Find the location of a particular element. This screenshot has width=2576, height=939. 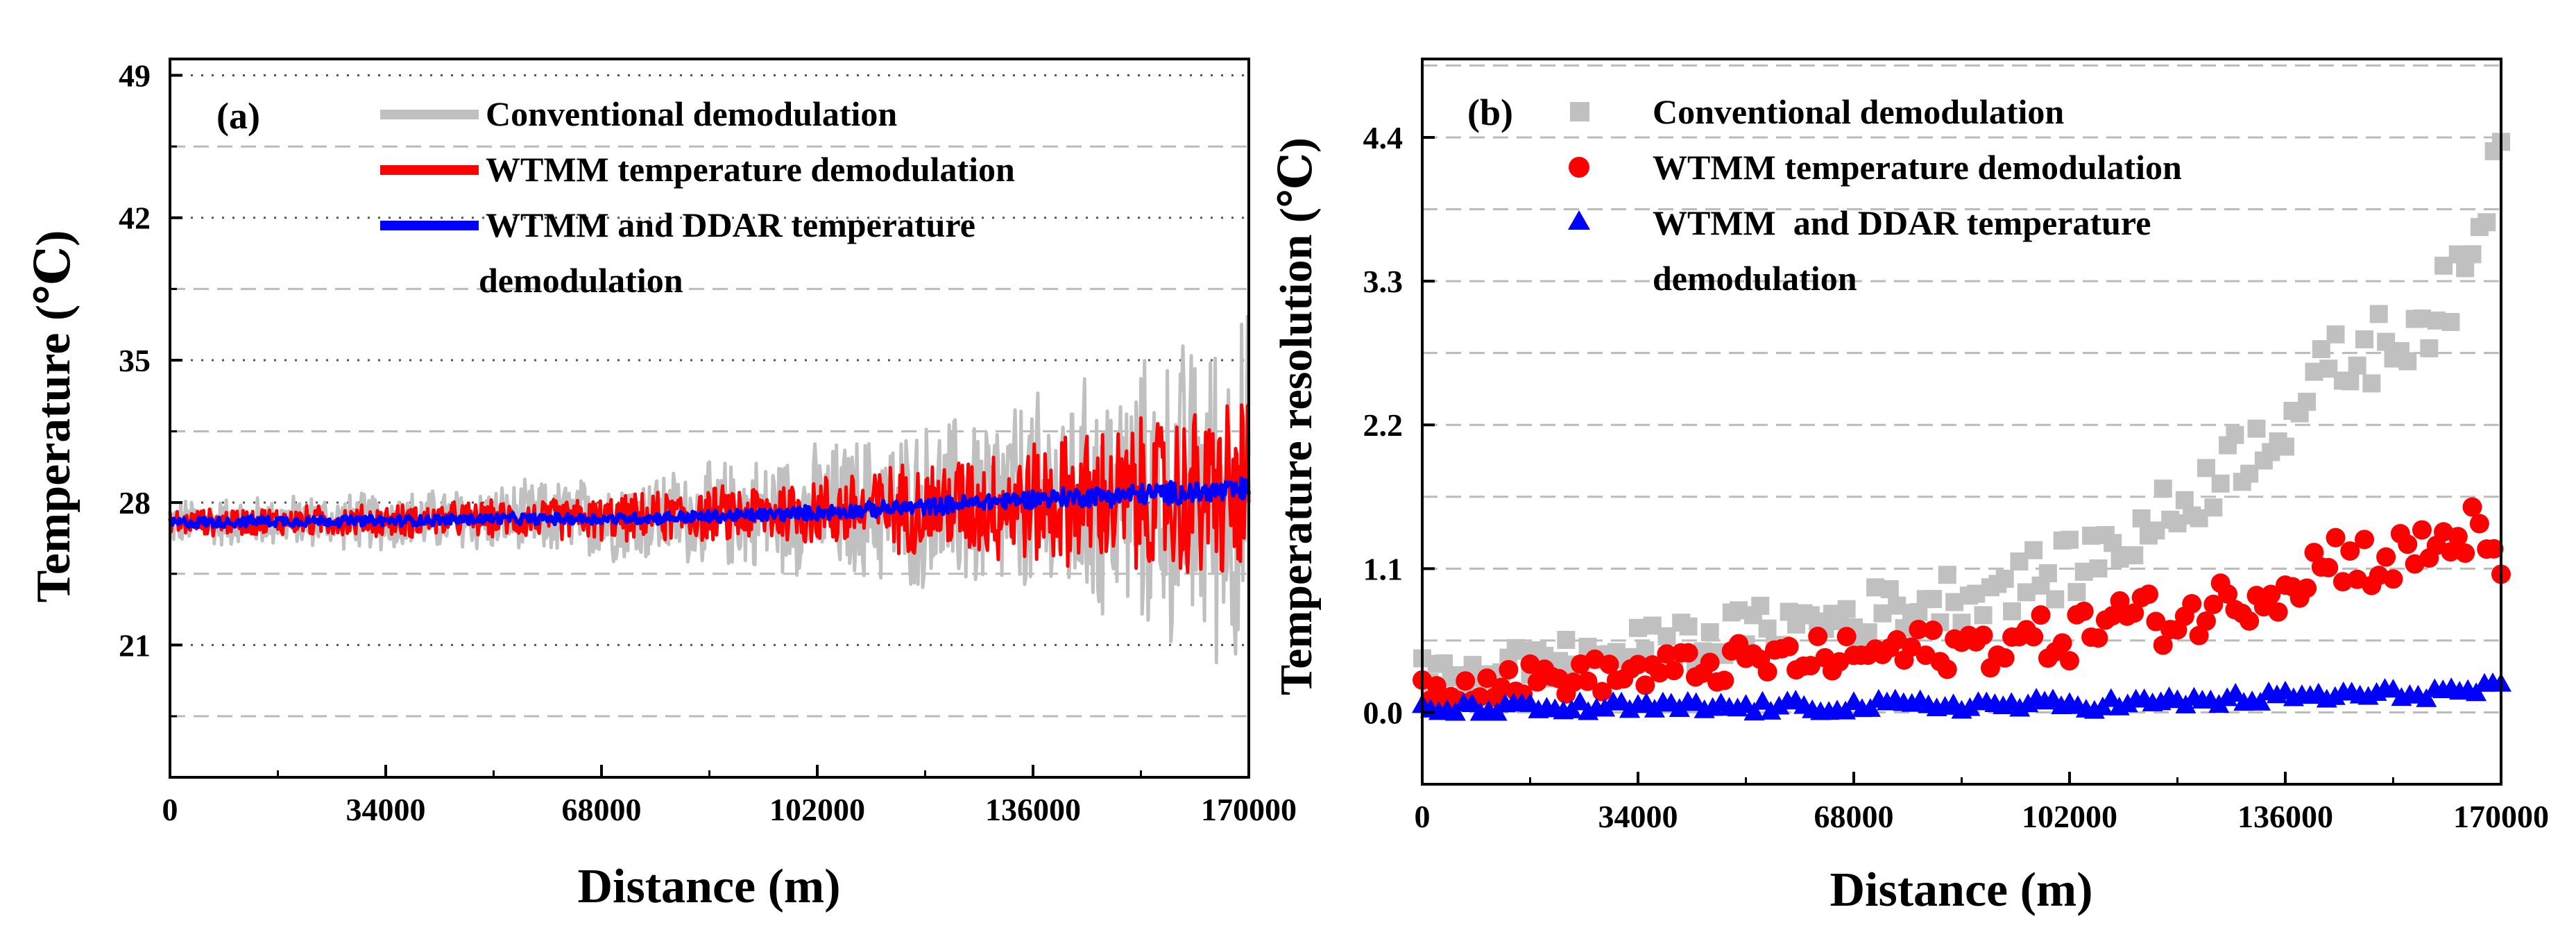

wtmm-ddar-temperature-demodulation-series is located at coordinates (709, 503).